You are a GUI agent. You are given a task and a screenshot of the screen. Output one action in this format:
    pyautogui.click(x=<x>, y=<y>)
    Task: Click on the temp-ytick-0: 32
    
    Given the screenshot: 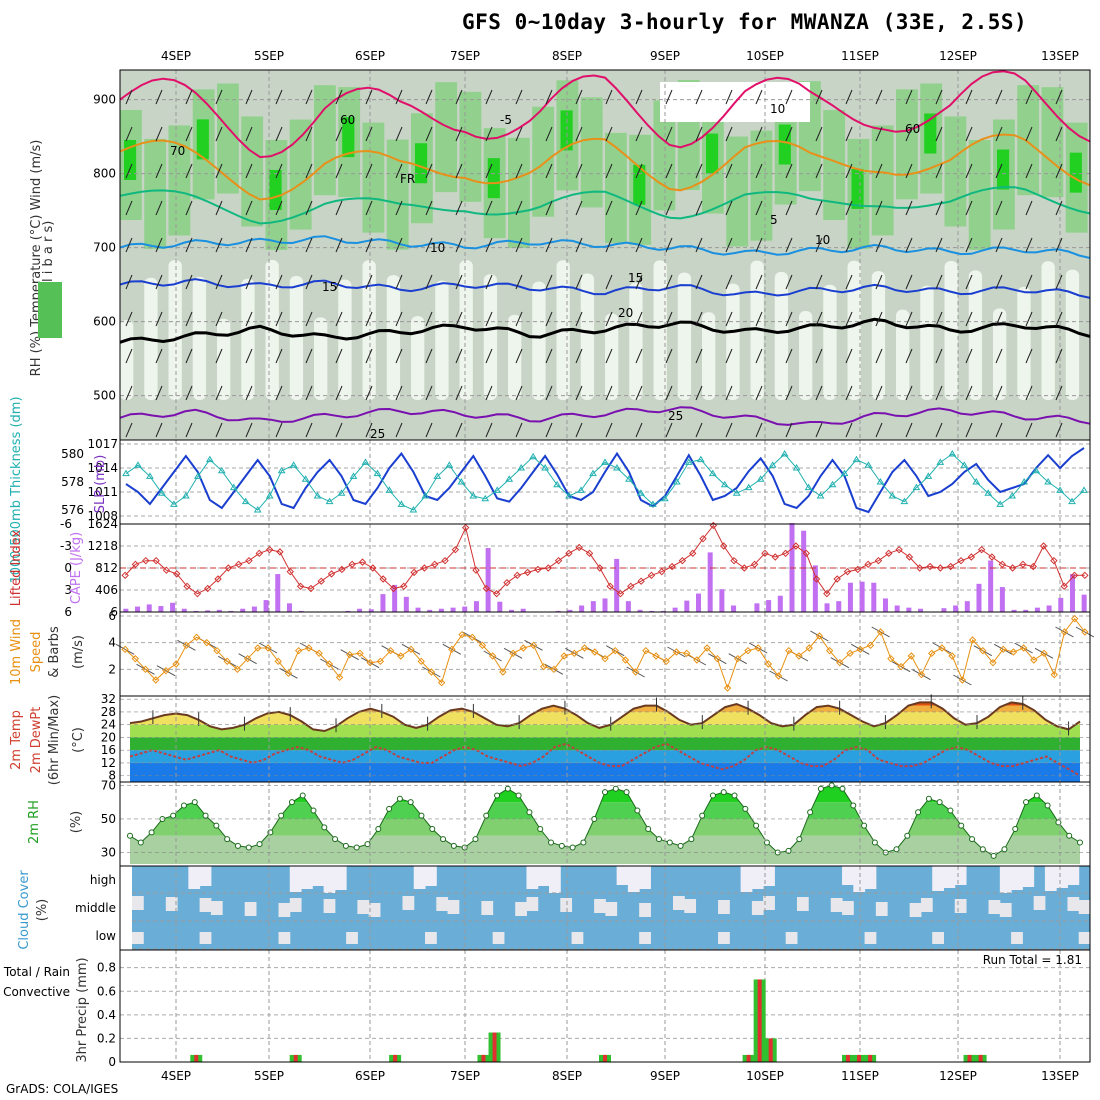 What is the action you would take?
    pyautogui.click(x=108, y=699)
    